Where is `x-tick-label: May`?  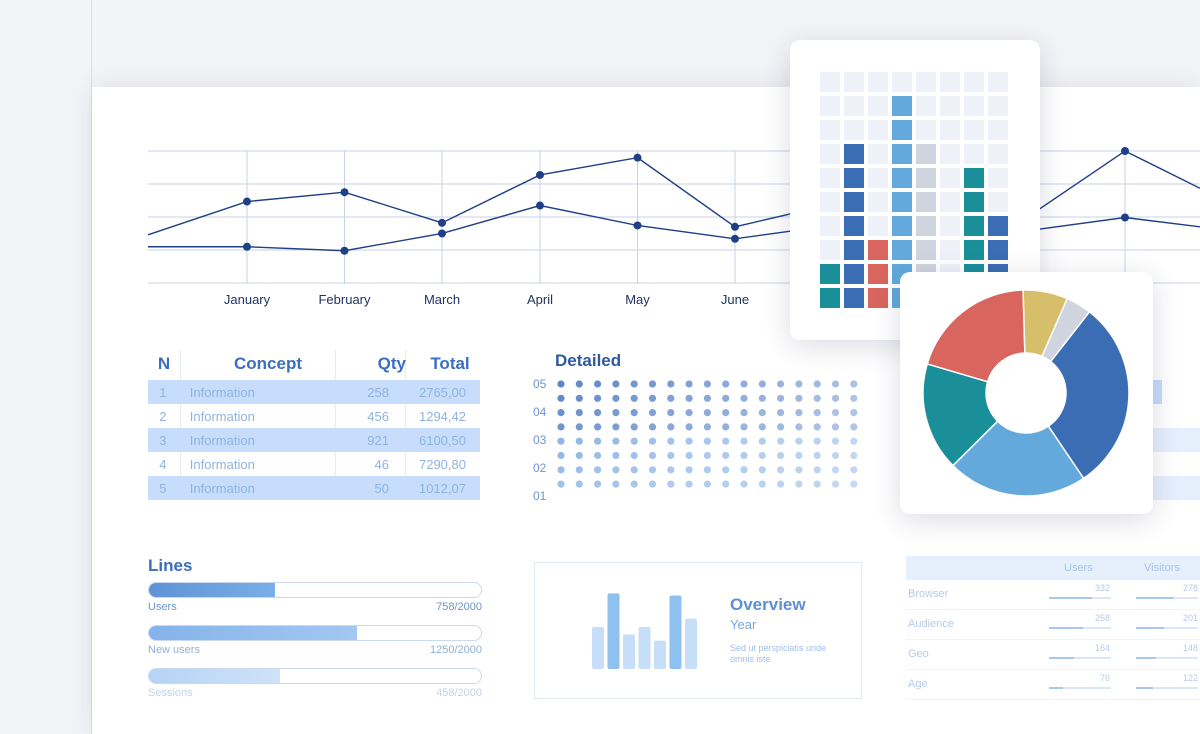
x-tick-label: May is located at coordinates (637, 299).